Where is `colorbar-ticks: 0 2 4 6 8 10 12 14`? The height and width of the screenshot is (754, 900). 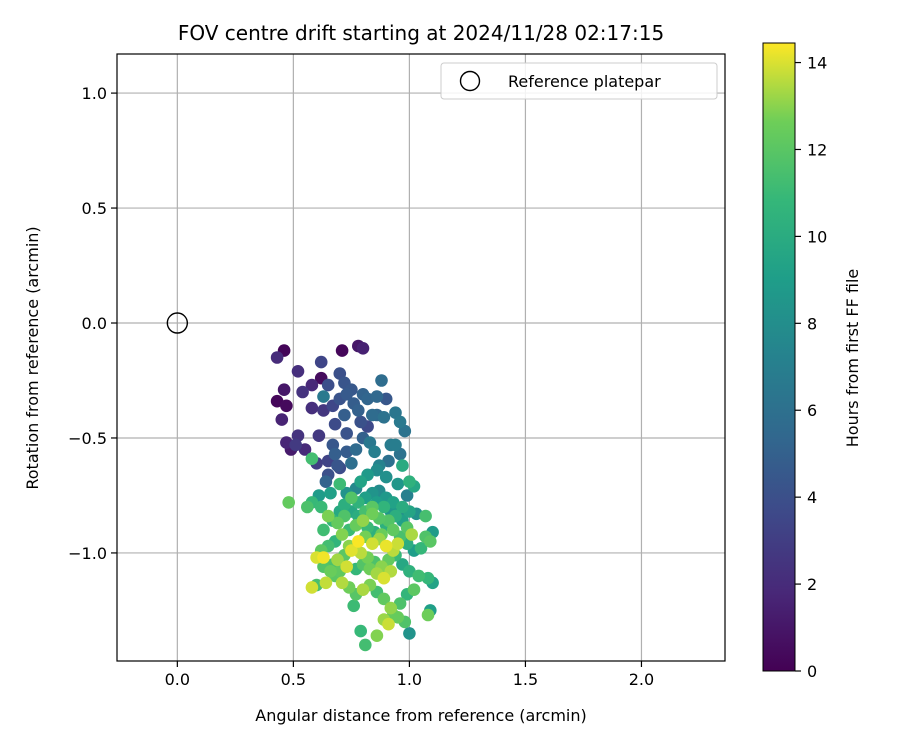
colorbar-ticks: 0 2 4 6 8 10 12 14 is located at coordinates (811, 367).